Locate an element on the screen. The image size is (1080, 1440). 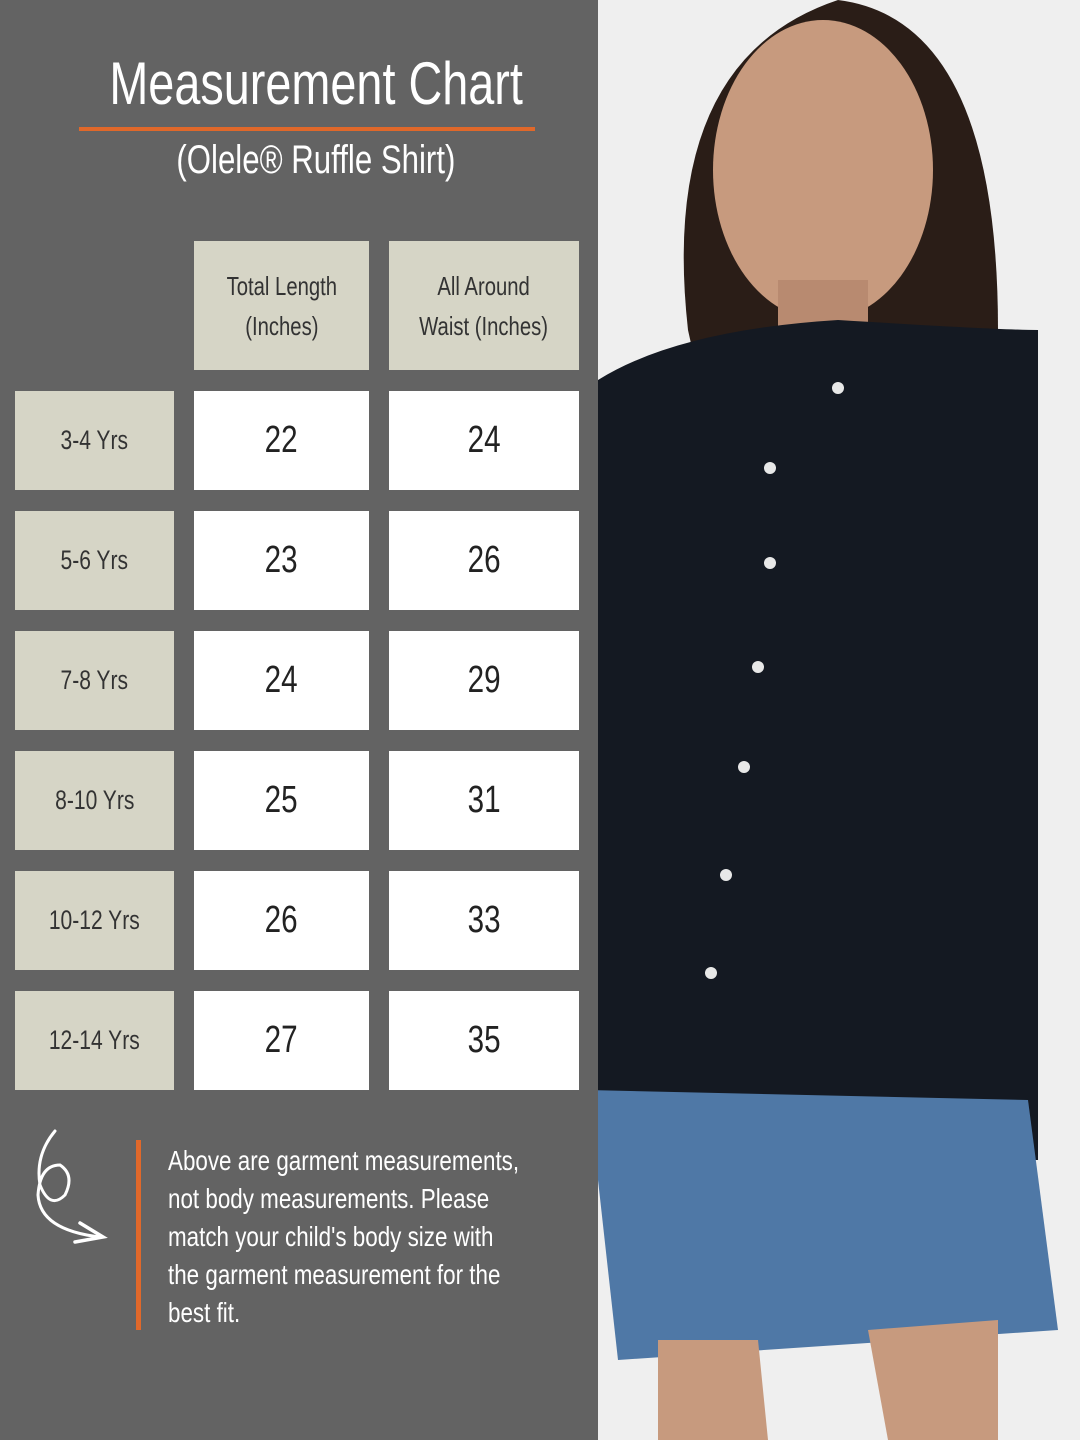
waist-cell-text: 29 is located at coordinates (484, 680).